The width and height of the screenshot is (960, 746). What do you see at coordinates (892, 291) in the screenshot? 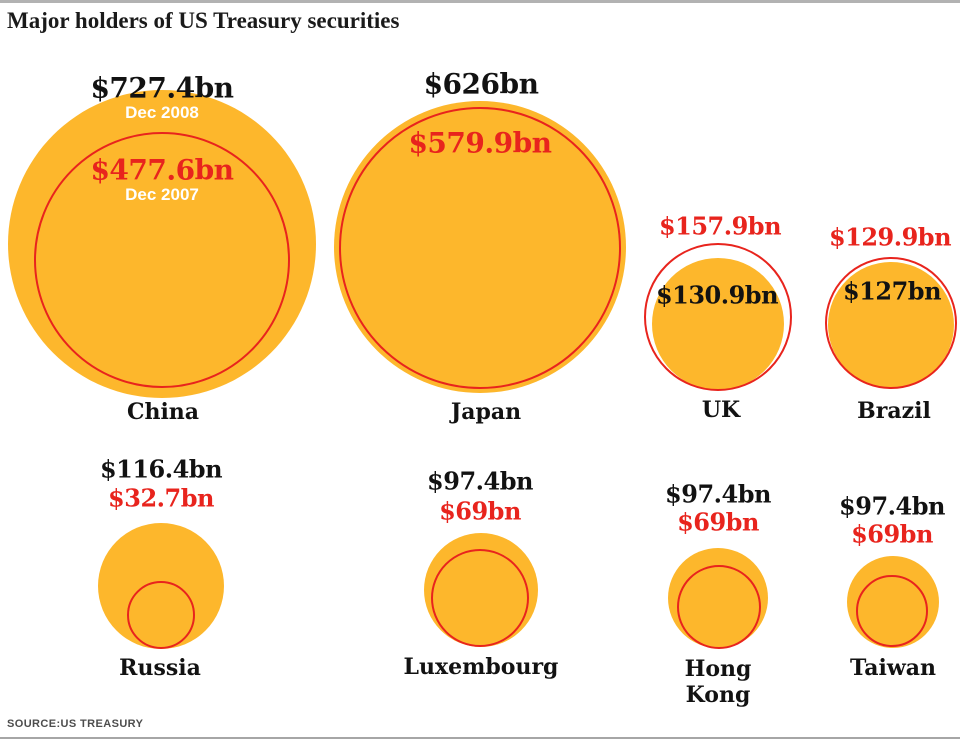
I see `value-dec2008-brazil: $127bn` at bounding box center [892, 291].